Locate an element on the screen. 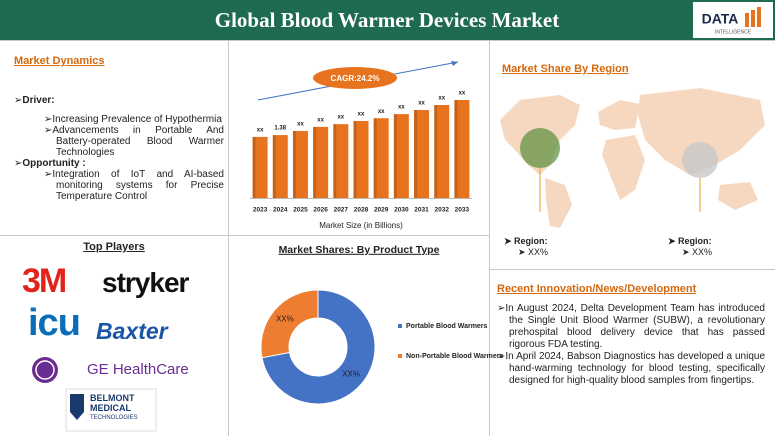 Image resolution: width=775 pixels, height=436 pixels. driver-label: Driver: is located at coordinates (119, 100).